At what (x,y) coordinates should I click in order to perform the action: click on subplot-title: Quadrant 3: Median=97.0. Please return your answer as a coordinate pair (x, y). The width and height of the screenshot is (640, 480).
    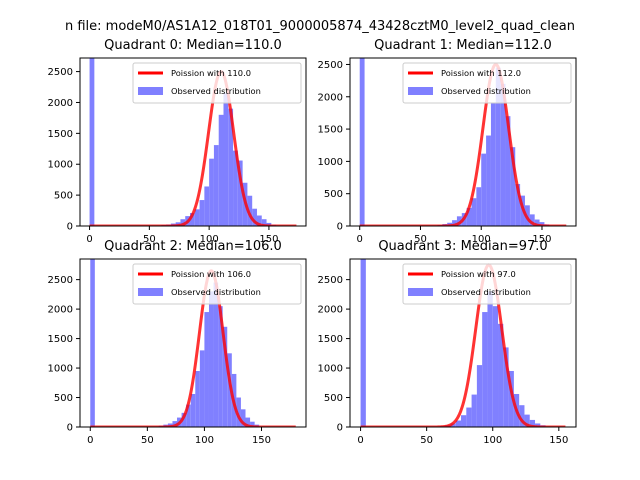
    Looking at the image, I should click on (462, 246).